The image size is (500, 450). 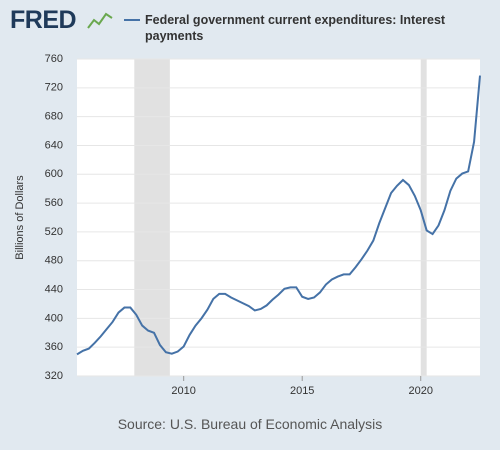 What do you see at coordinates (54, 88) in the screenshot?
I see `y-tick-label: 720` at bounding box center [54, 88].